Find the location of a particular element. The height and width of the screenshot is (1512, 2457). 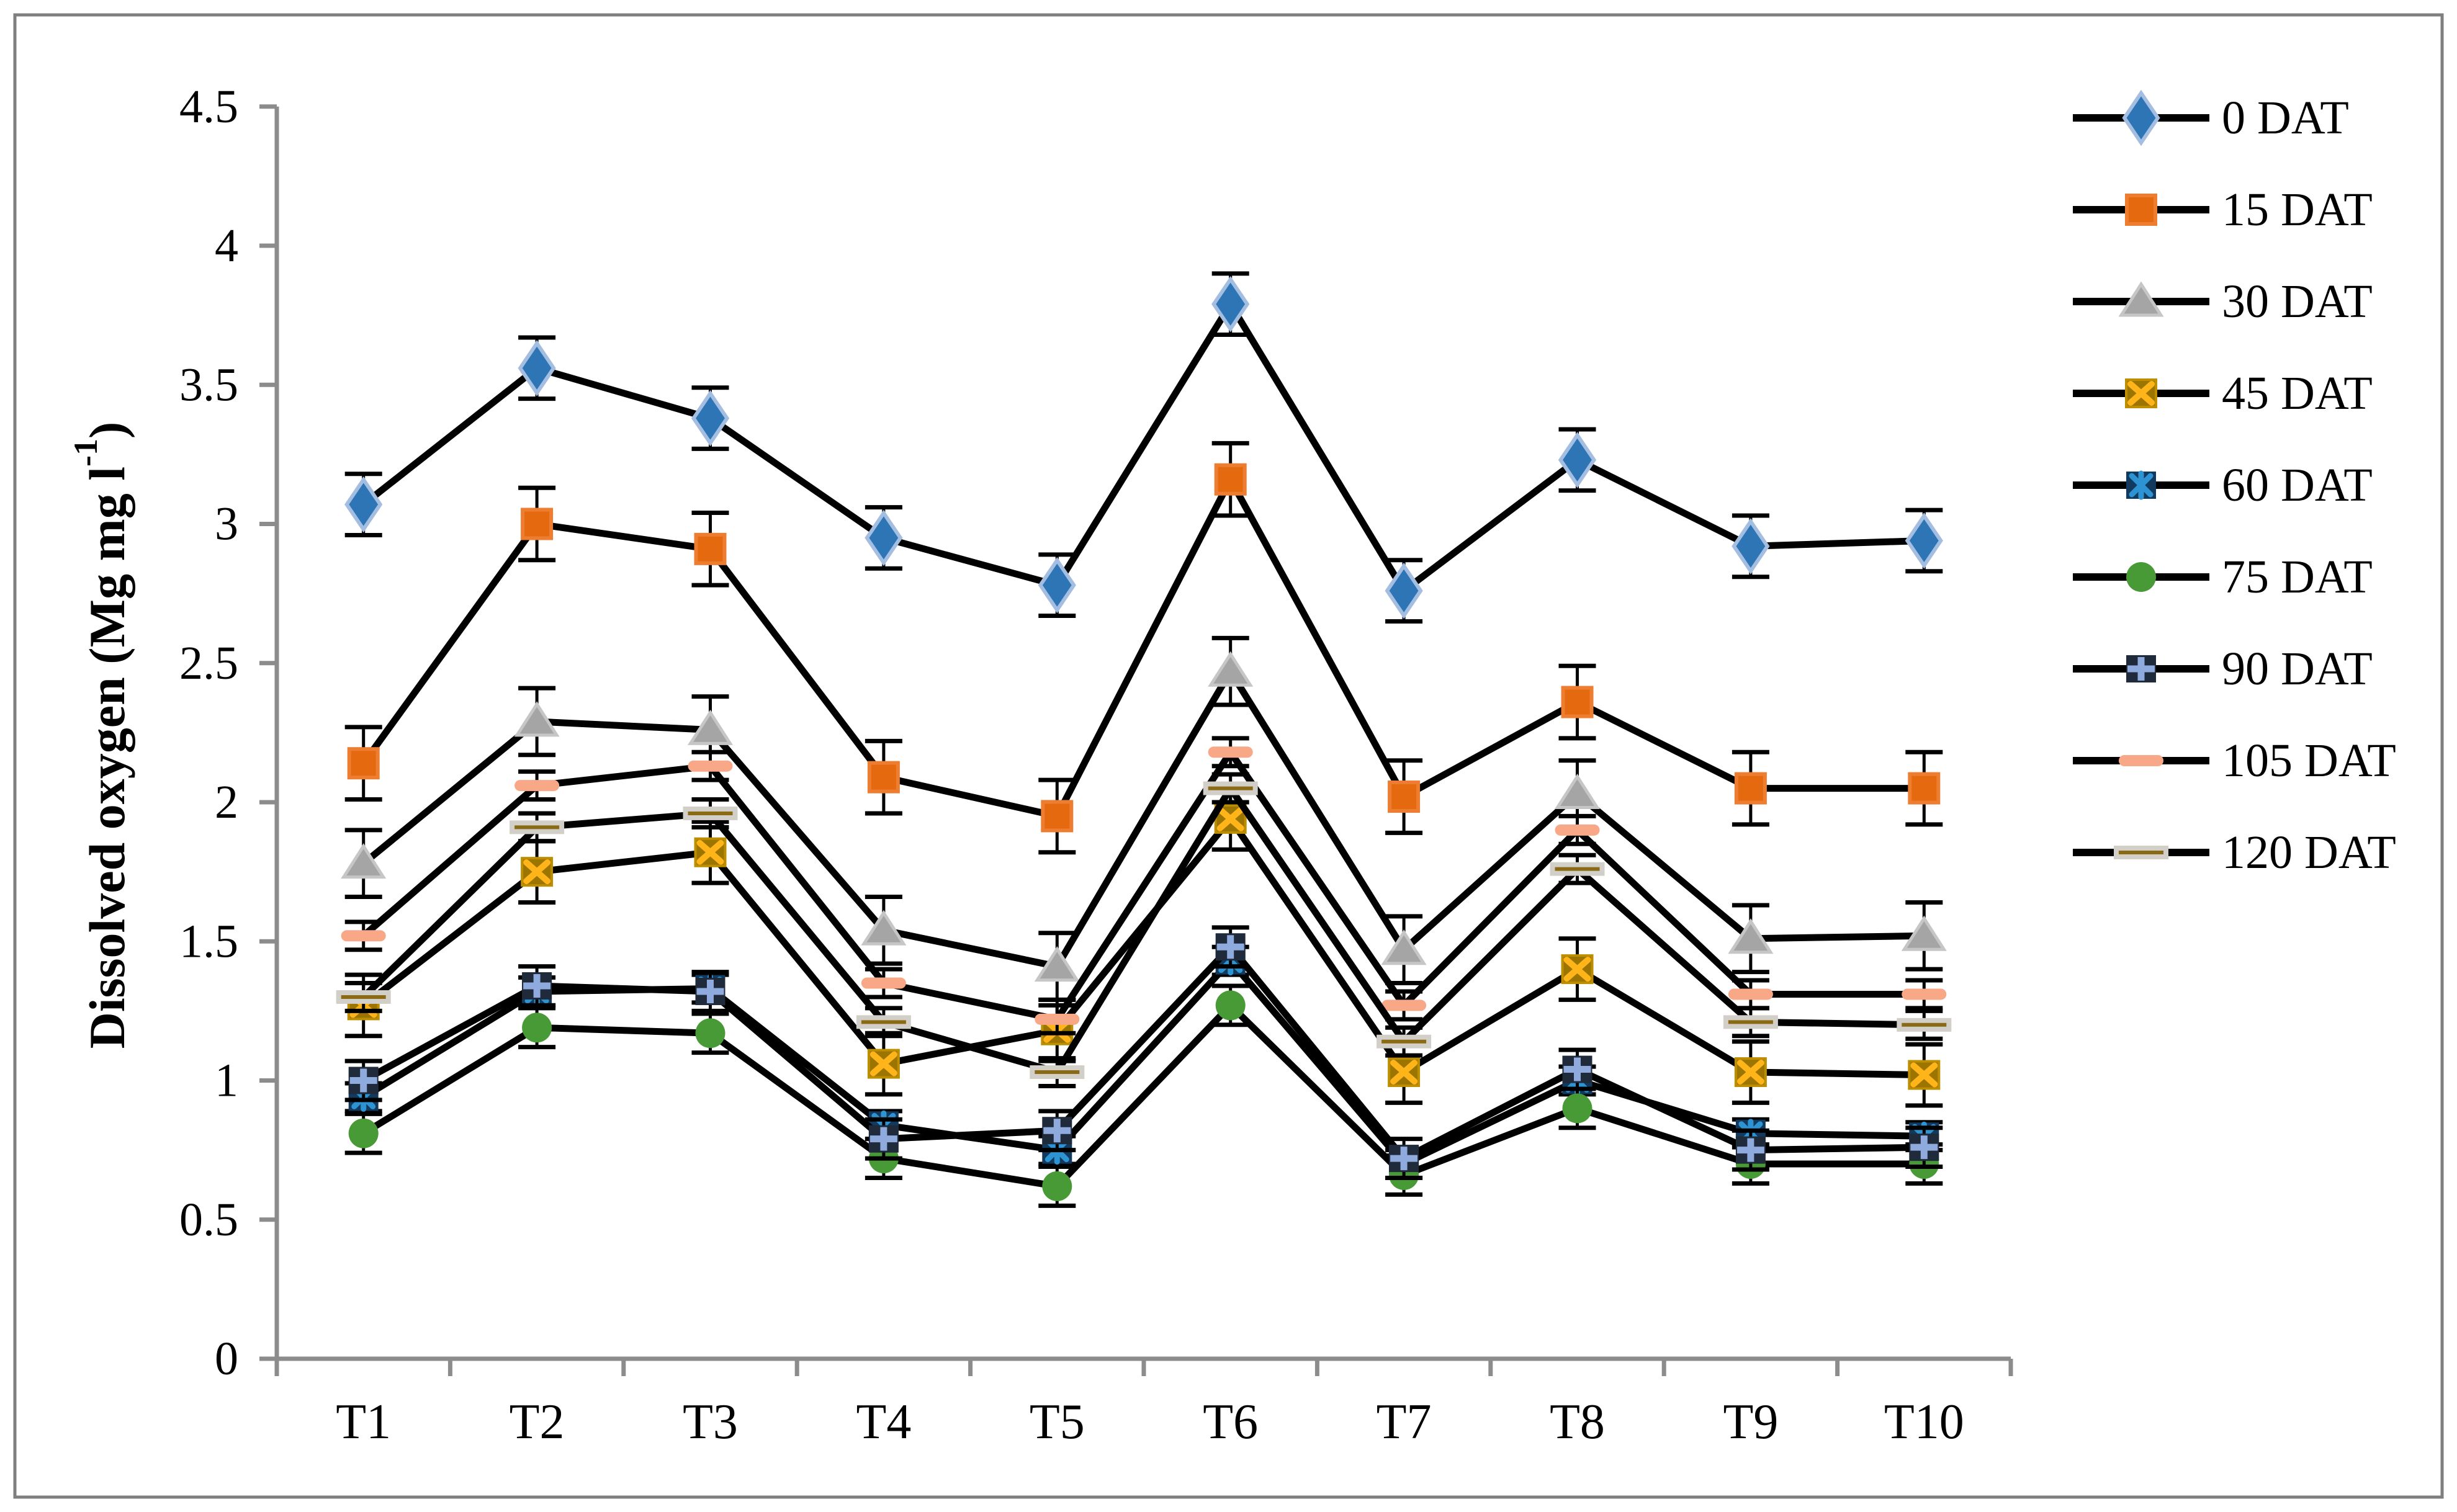

legend-item-90-dat: 90 DAT is located at coordinates (2223, 669).